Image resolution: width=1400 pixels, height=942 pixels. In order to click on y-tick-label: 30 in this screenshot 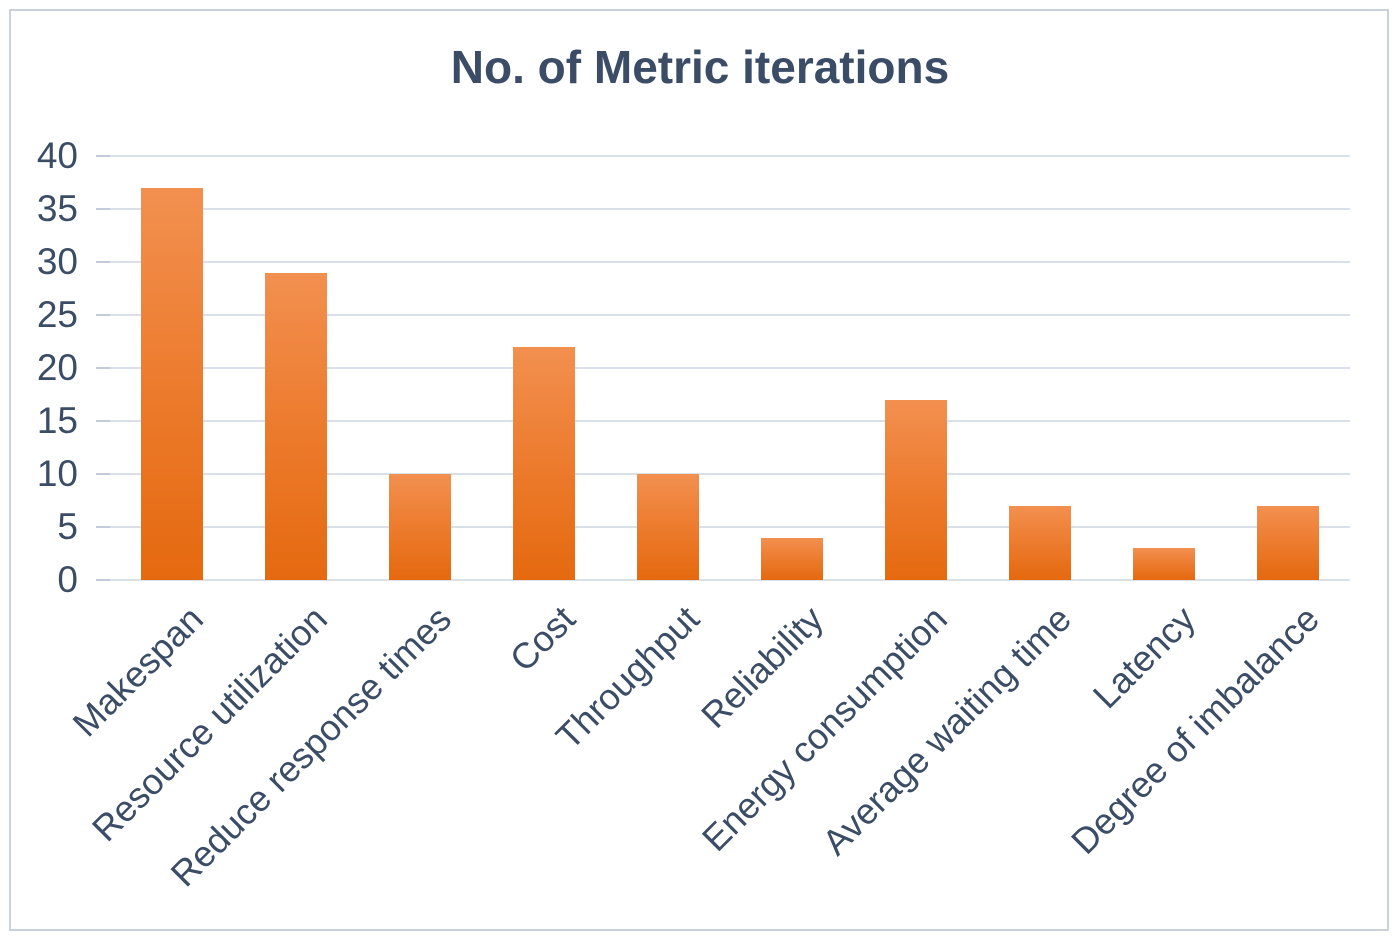, I will do `click(57, 261)`.